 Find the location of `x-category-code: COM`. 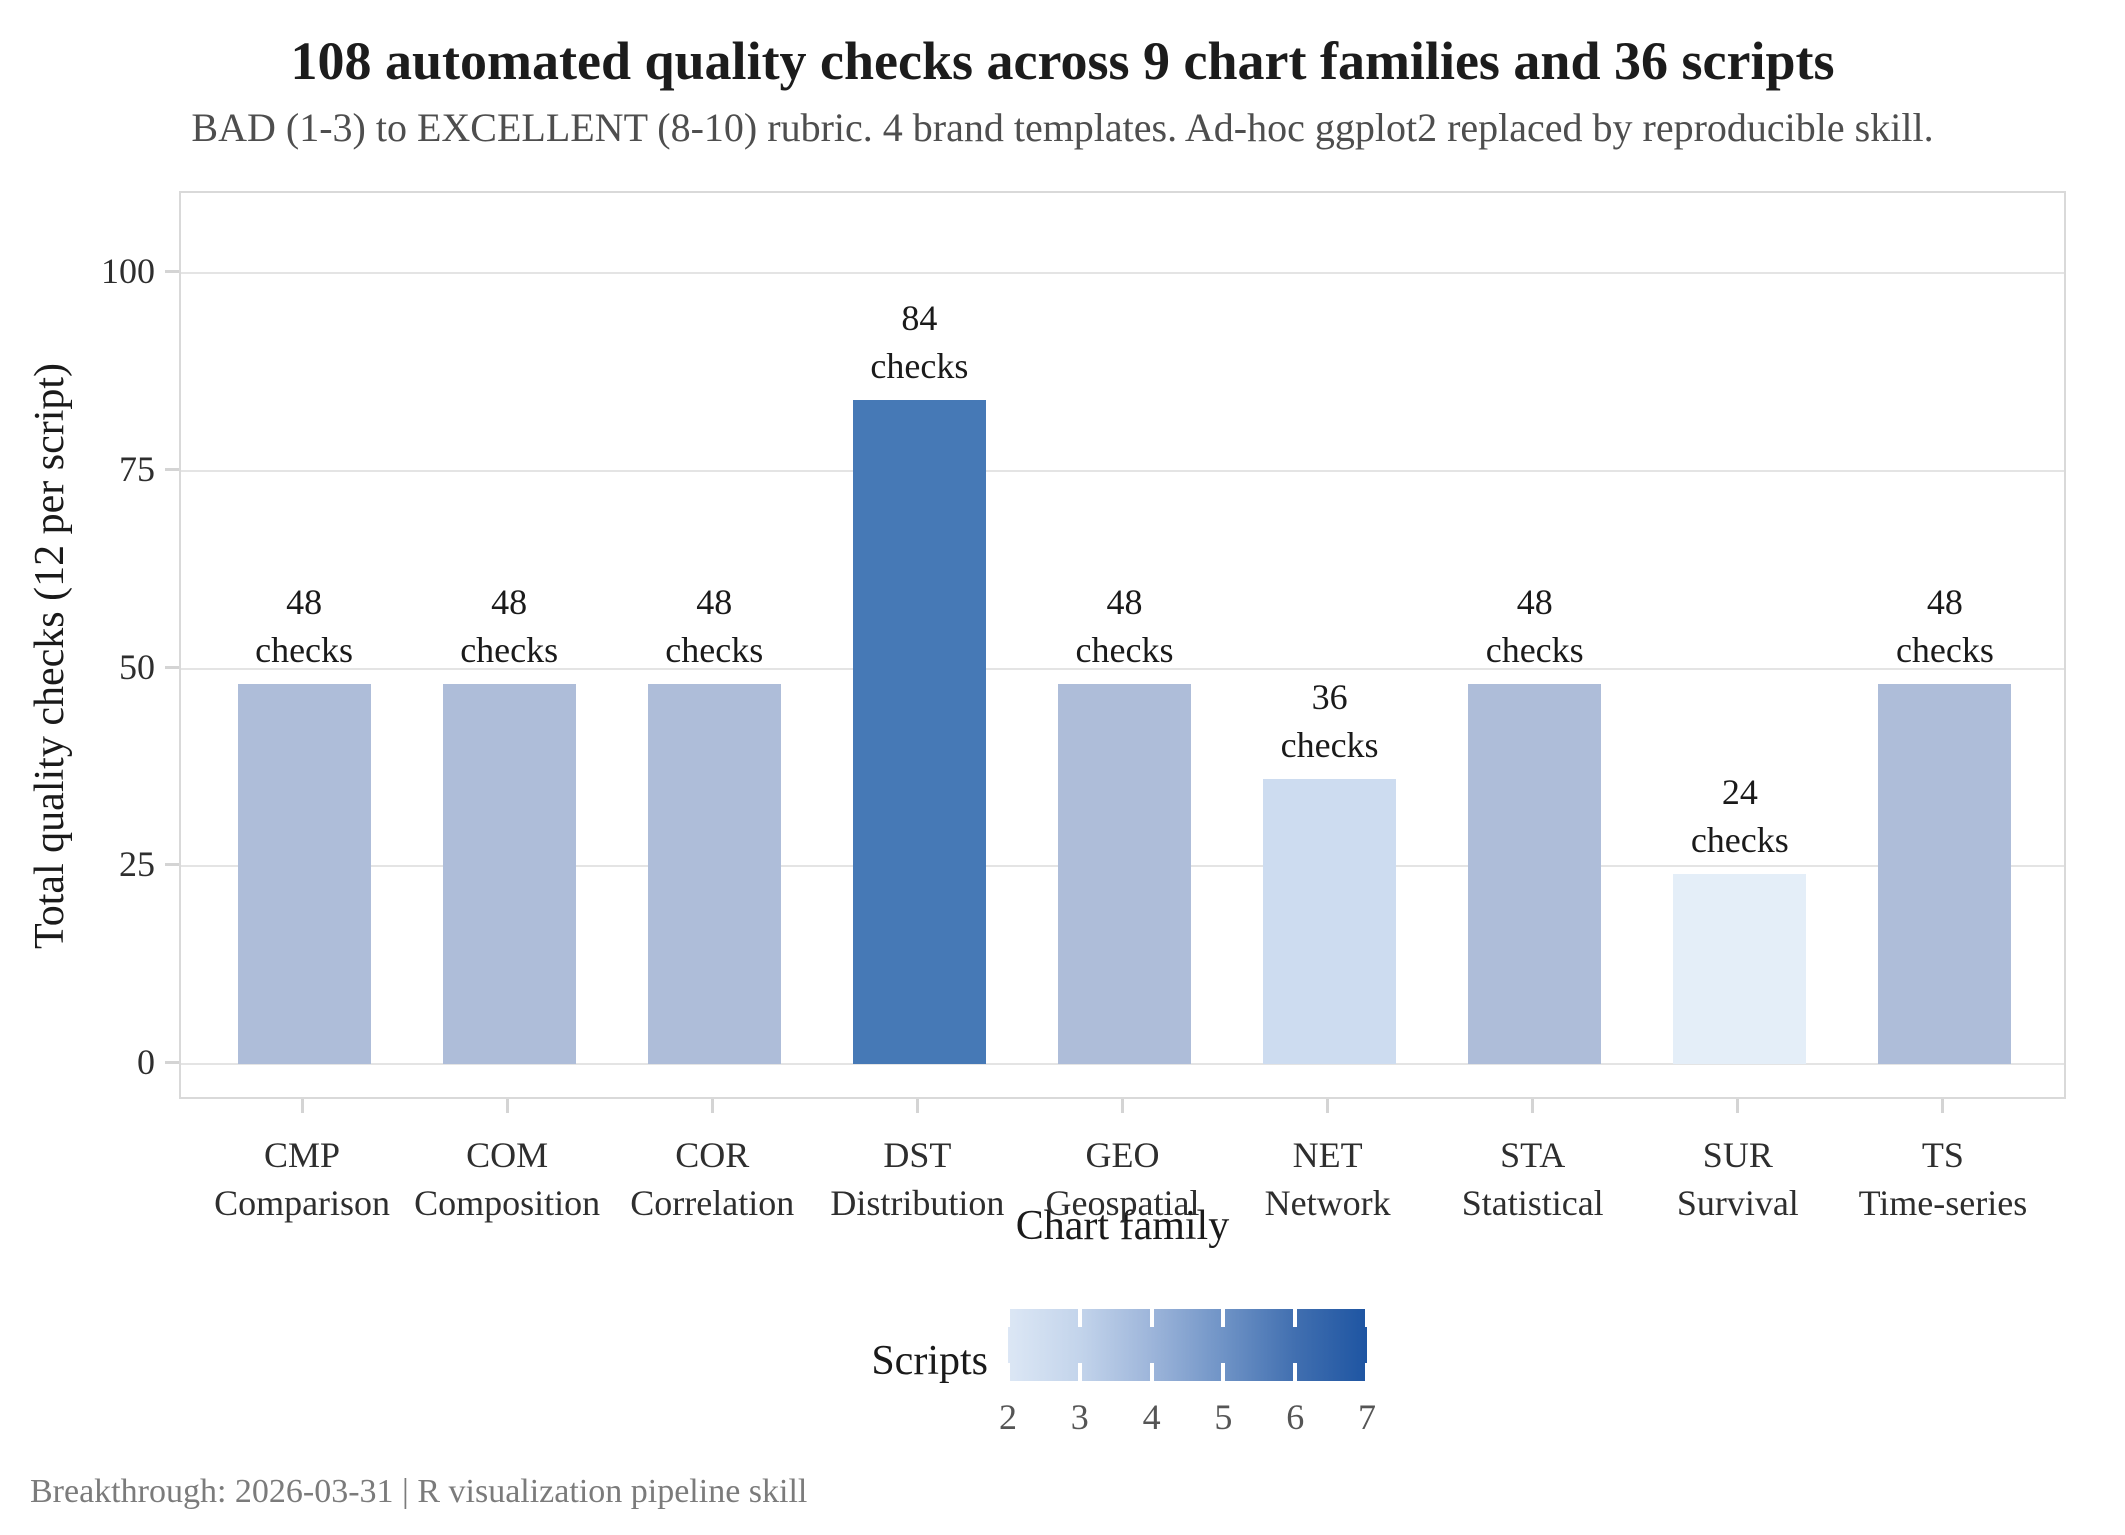

x-category-code: COM is located at coordinates (507, 1155).